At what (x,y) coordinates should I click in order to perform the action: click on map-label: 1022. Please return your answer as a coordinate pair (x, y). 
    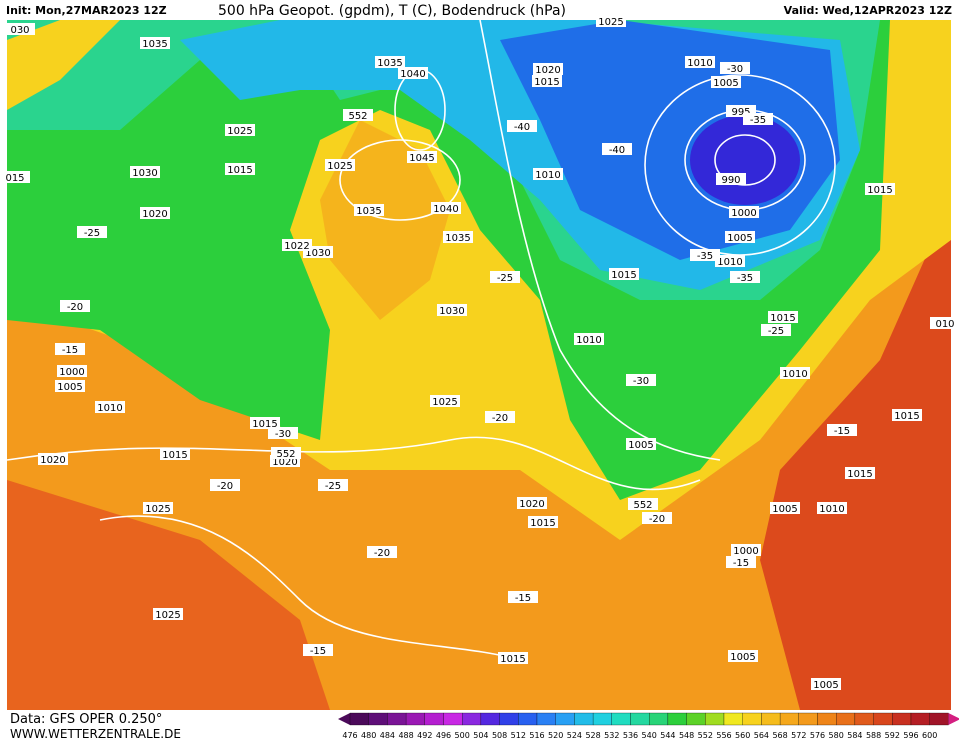
    Looking at the image, I should click on (296, 246).